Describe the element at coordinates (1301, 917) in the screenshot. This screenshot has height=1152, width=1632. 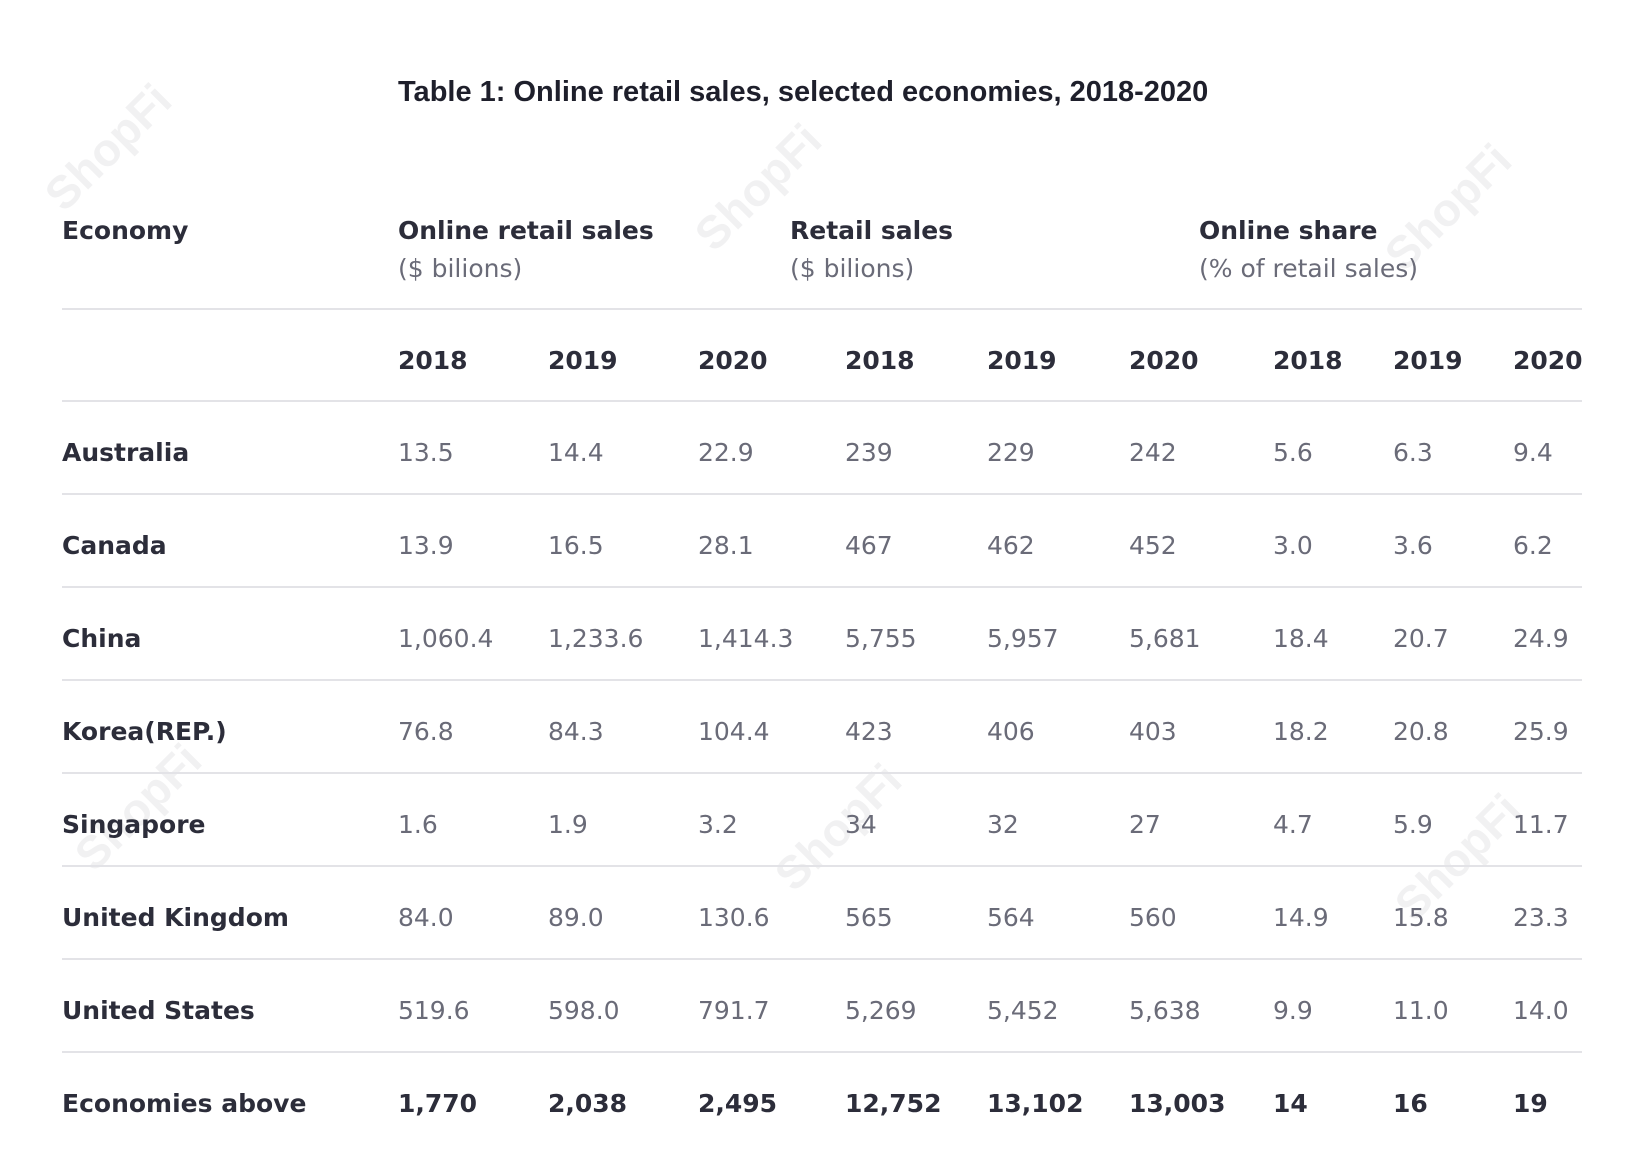
I see `table-cell: 14.9` at that location.